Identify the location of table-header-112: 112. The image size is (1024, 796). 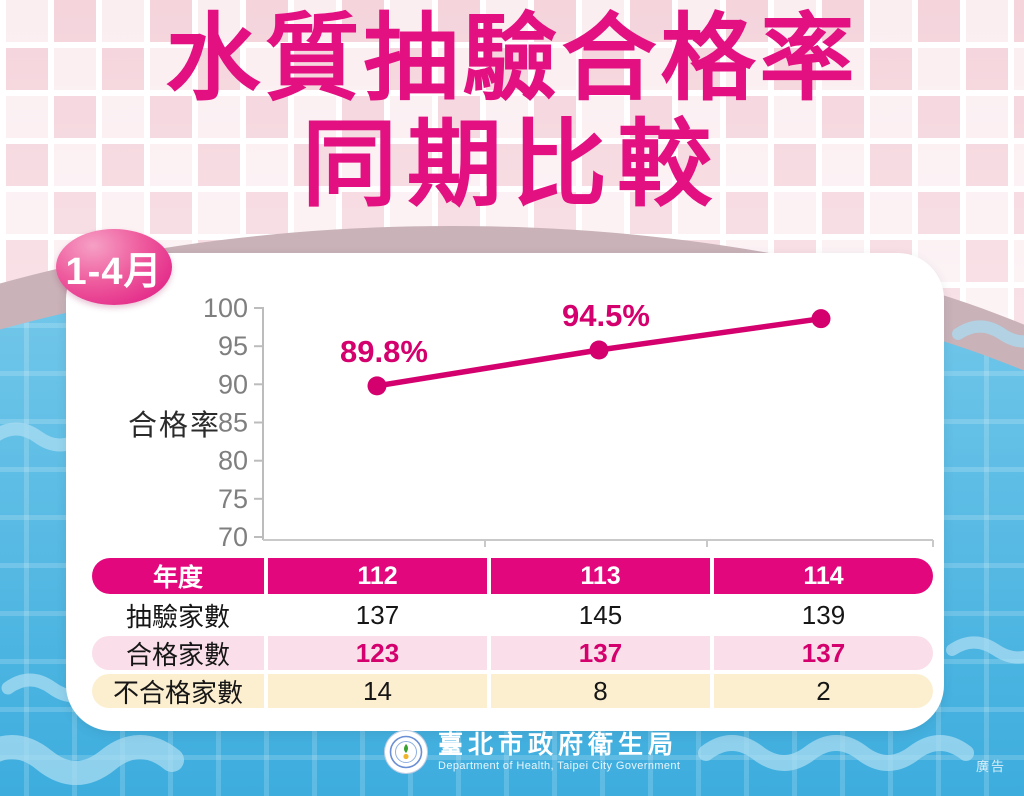
(377, 576).